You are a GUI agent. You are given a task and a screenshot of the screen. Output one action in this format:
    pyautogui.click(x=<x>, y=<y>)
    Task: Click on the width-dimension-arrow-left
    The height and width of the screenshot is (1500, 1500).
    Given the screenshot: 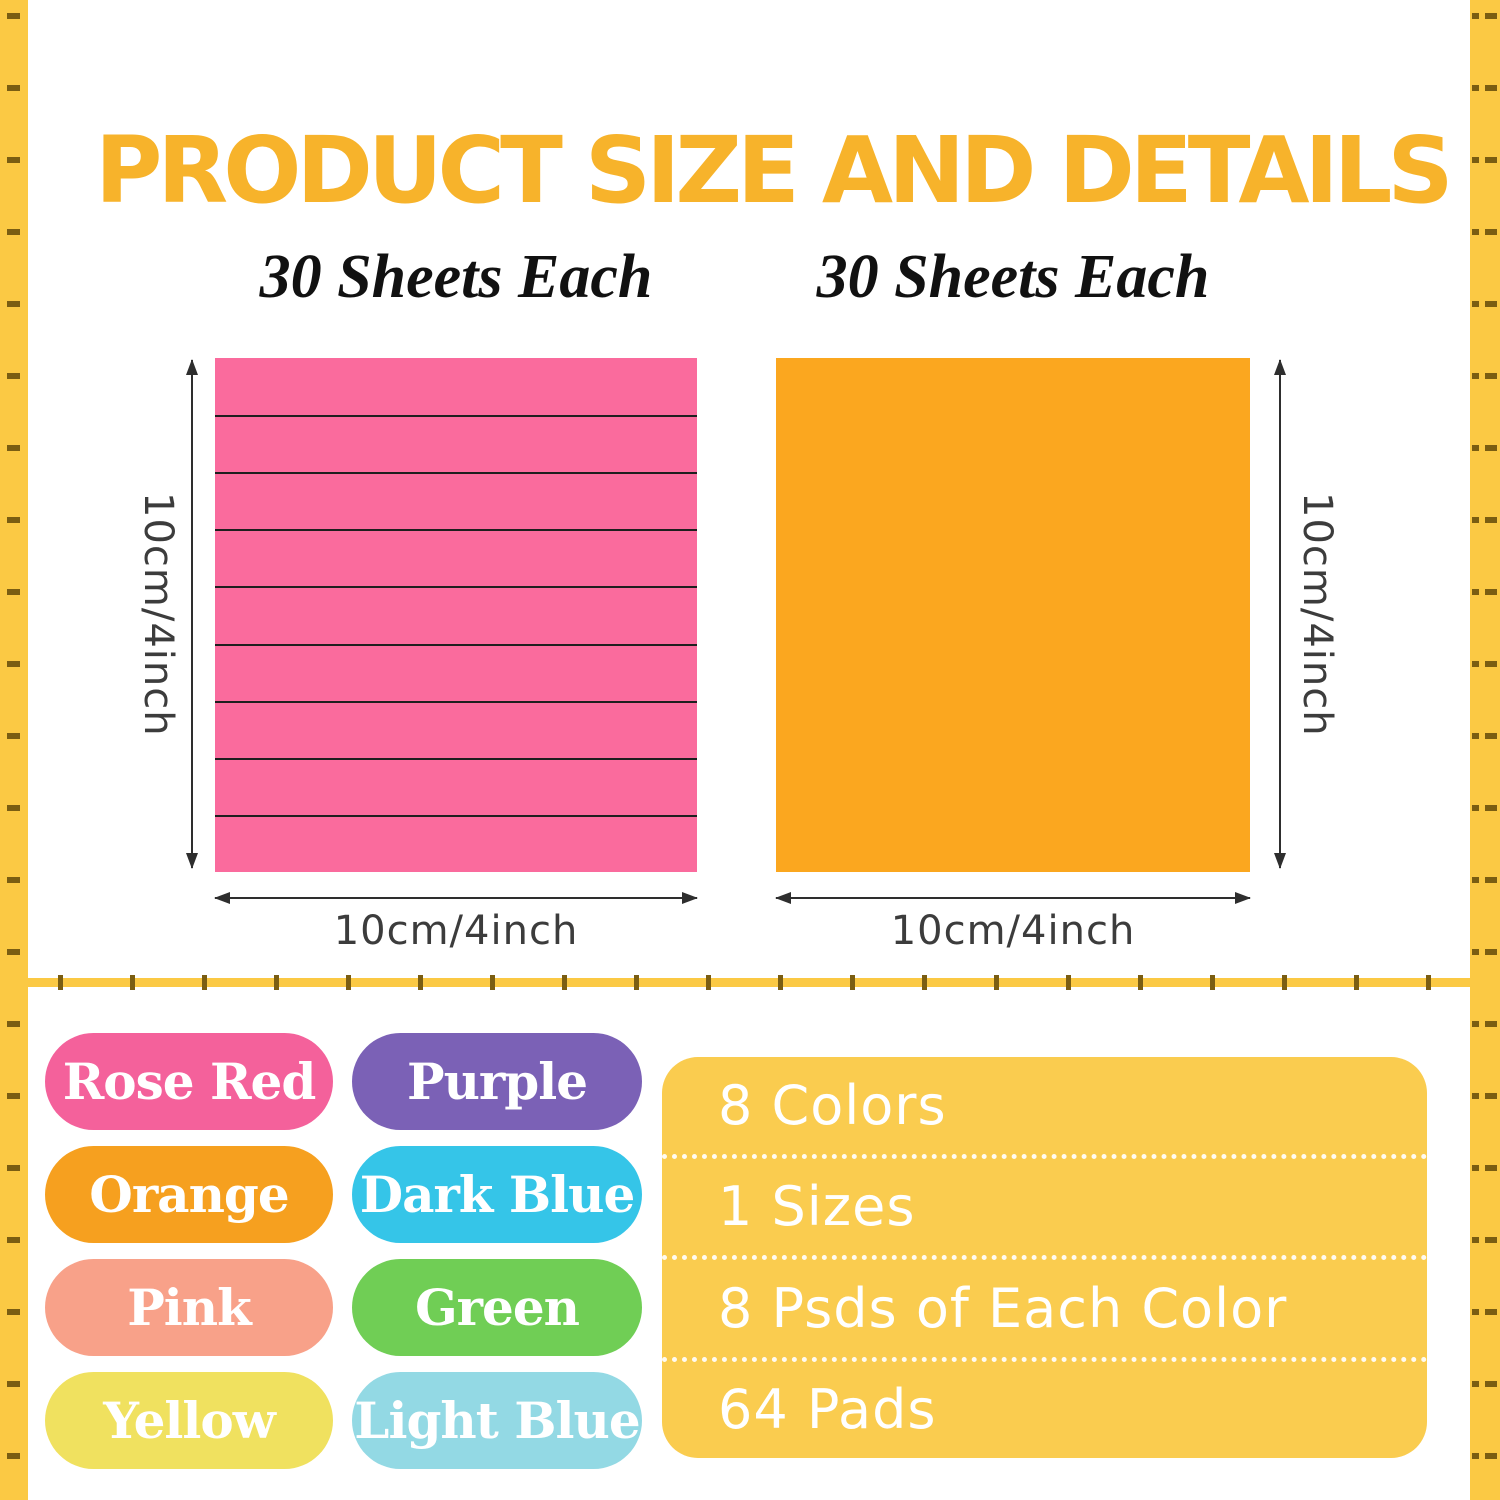 What is the action you would take?
    pyautogui.click(x=456, y=898)
    